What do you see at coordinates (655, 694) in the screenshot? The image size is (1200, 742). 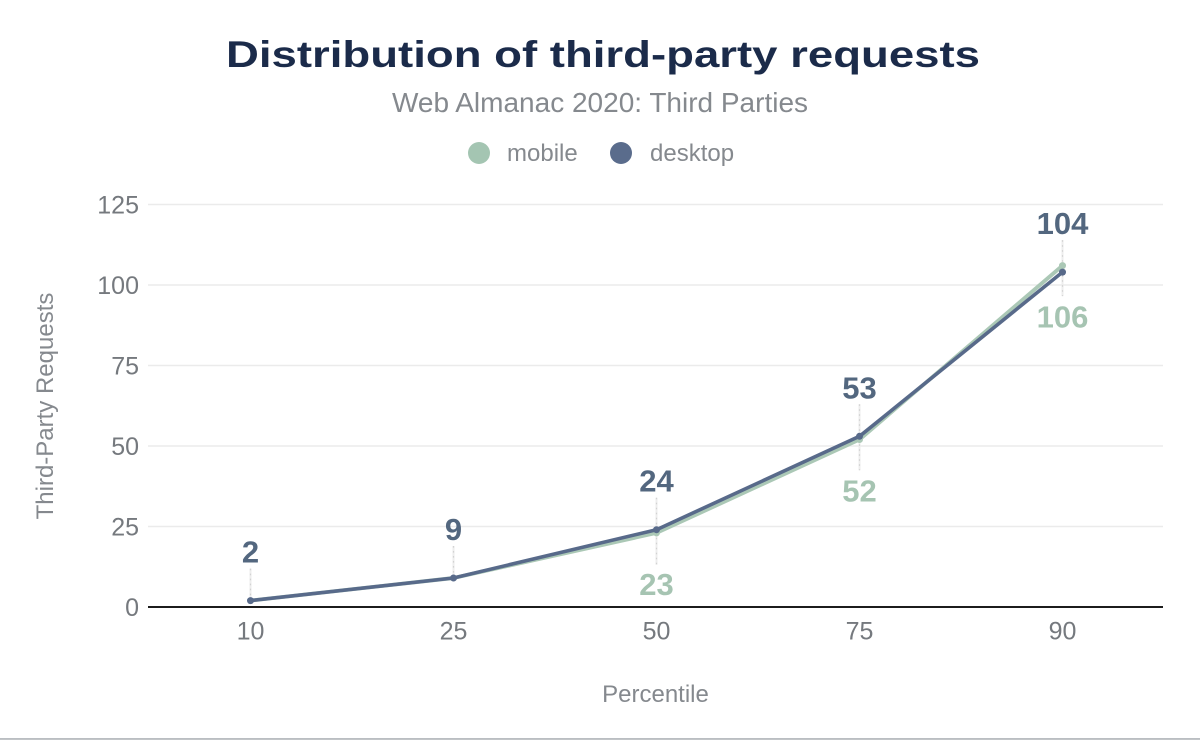 I see `svg-text: Percentile` at bounding box center [655, 694].